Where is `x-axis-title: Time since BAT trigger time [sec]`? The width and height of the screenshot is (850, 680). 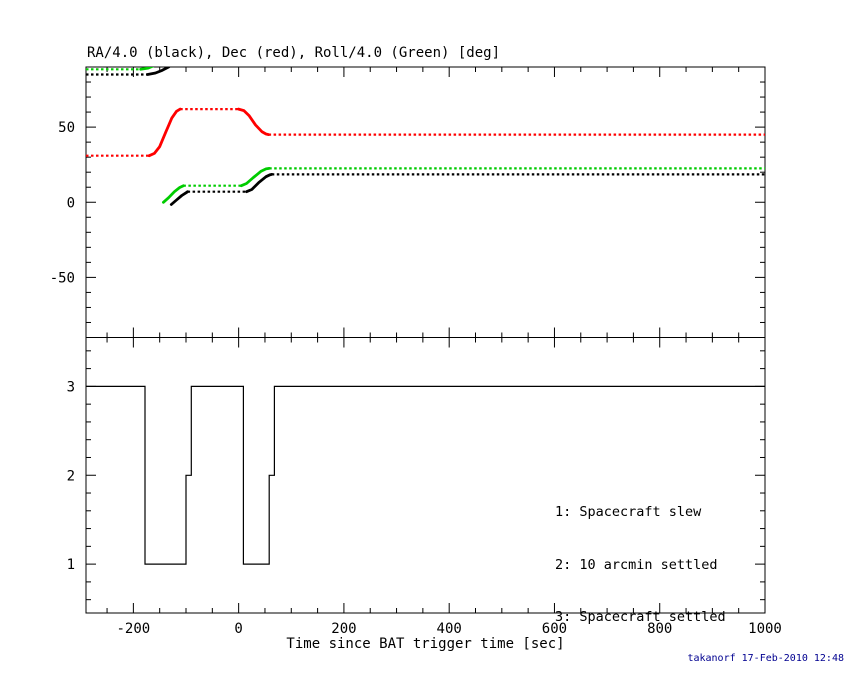
x-axis-title: Time since BAT trigger time [sec] is located at coordinates (425, 644).